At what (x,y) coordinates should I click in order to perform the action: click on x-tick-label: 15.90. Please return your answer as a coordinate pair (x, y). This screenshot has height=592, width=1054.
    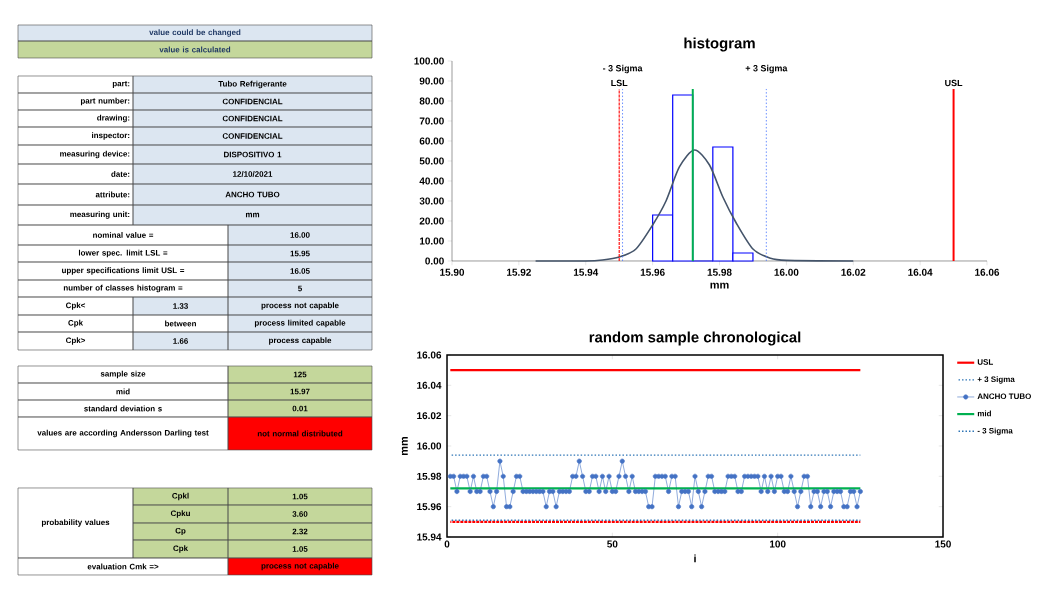
    Looking at the image, I should click on (452, 272).